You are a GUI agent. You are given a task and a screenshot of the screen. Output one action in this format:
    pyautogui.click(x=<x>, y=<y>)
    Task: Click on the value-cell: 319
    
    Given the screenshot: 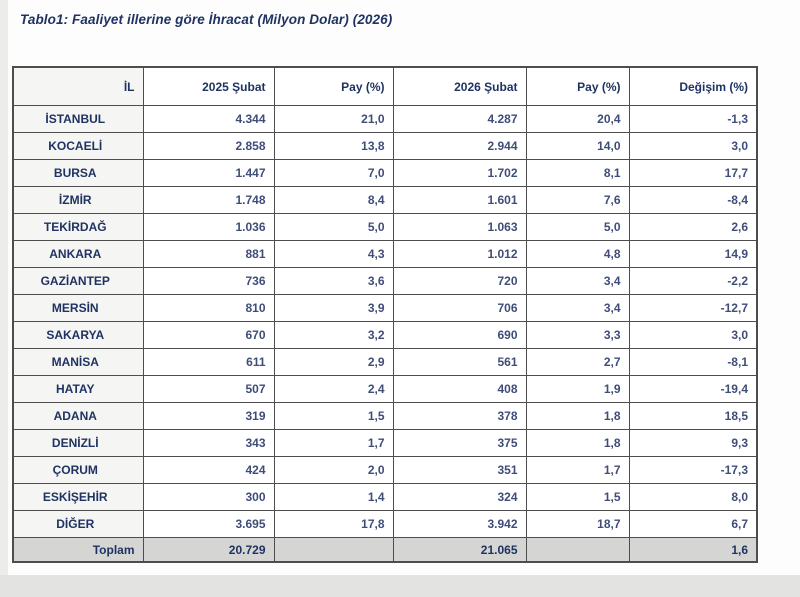 What is the action you would take?
    pyautogui.click(x=208, y=416)
    